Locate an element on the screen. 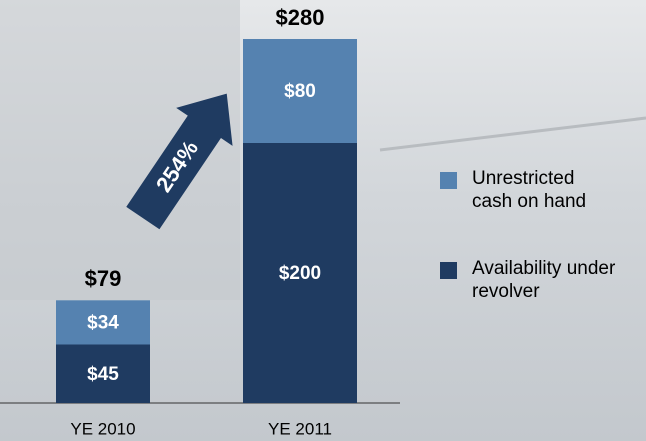  value-label: $80 is located at coordinates (300, 91).